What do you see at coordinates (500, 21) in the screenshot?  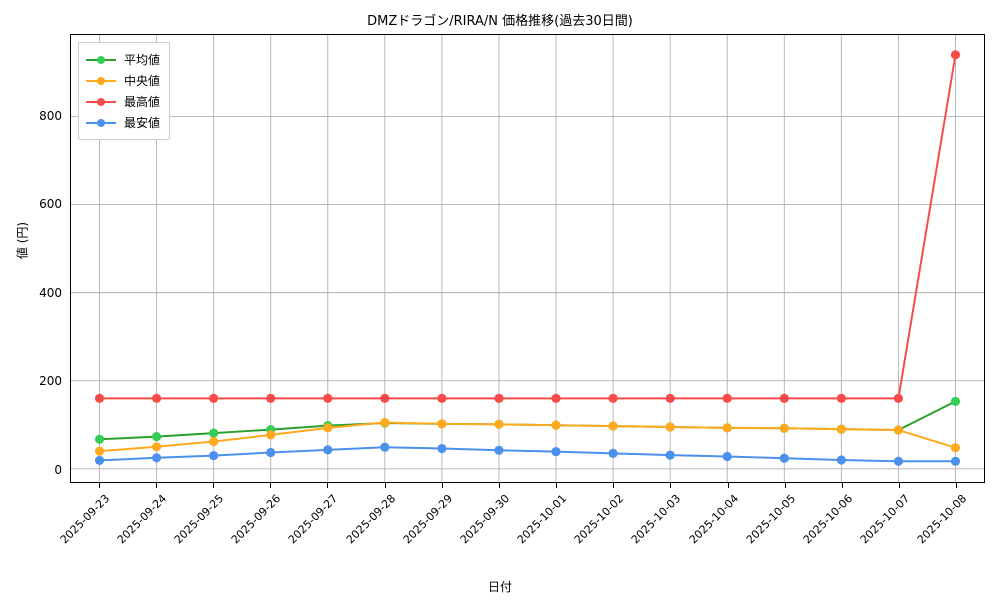 I see `chart-title: DMZドラゴン/RIRA/N 価格推移(過去30日間)` at bounding box center [500, 21].